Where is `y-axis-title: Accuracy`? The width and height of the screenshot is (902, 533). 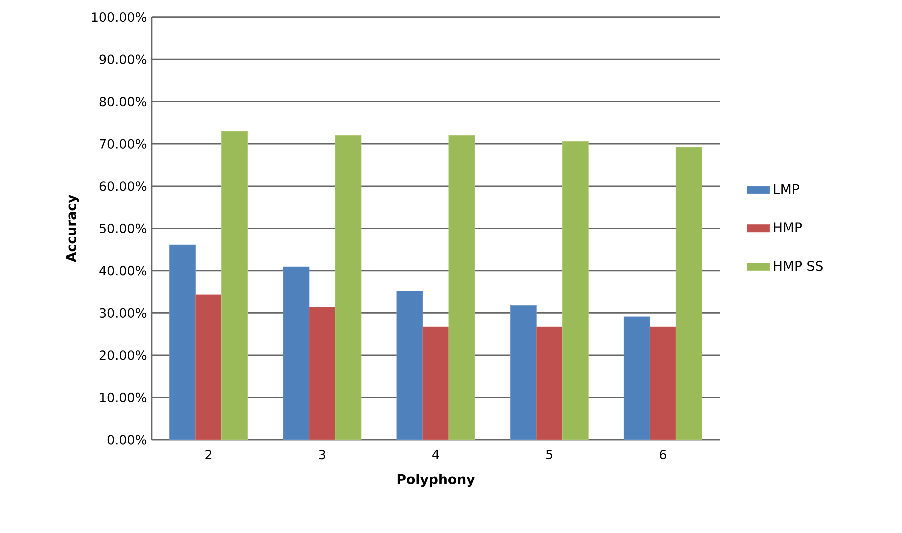 y-axis-title: Accuracy is located at coordinates (73, 228).